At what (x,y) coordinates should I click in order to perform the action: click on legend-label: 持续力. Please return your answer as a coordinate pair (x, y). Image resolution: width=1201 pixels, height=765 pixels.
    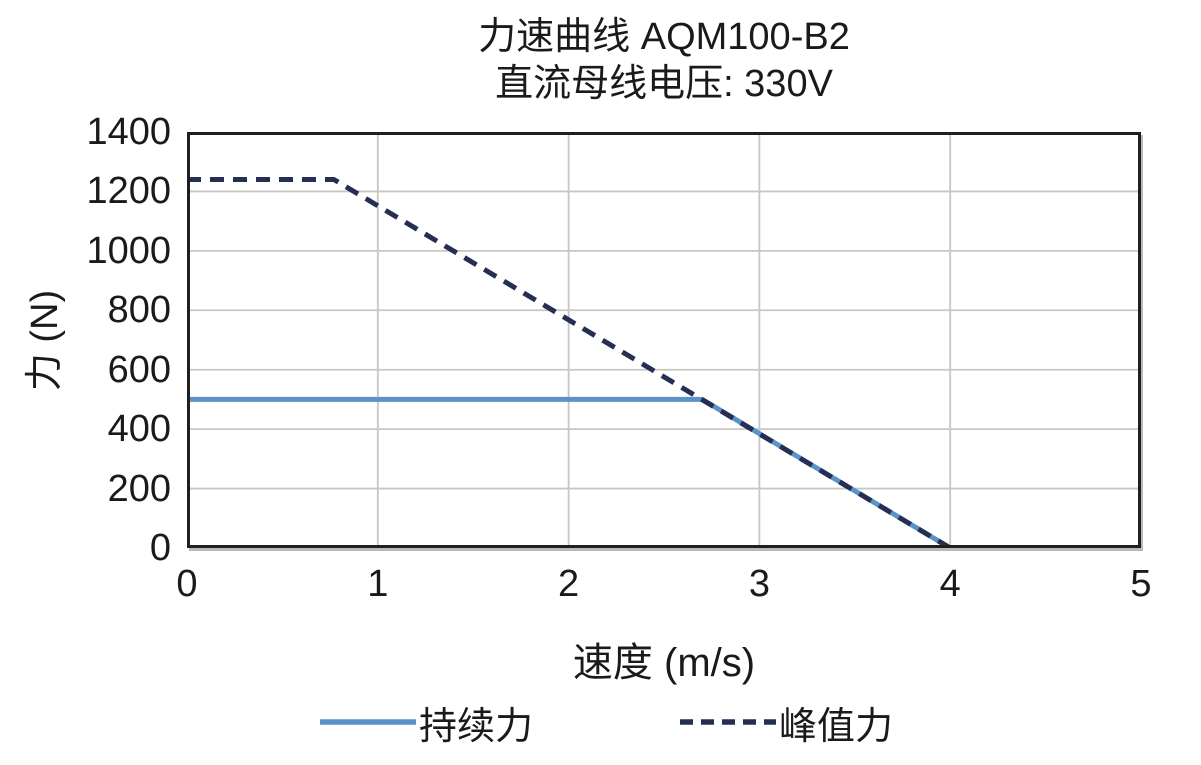
    Looking at the image, I should click on (476, 726).